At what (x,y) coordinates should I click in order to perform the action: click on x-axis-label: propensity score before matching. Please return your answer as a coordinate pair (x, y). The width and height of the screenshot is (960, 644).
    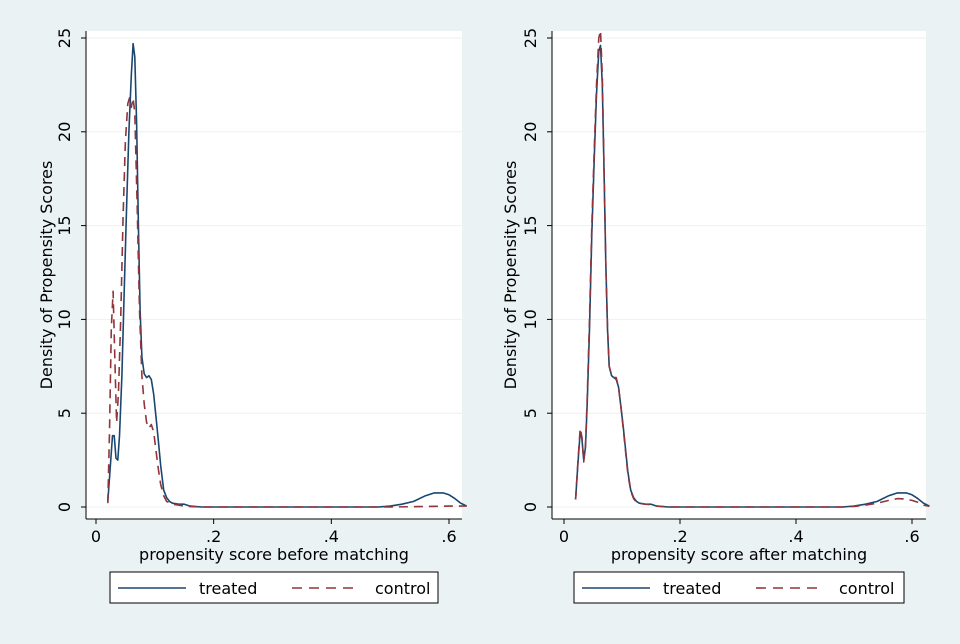
    Looking at the image, I should click on (274, 554).